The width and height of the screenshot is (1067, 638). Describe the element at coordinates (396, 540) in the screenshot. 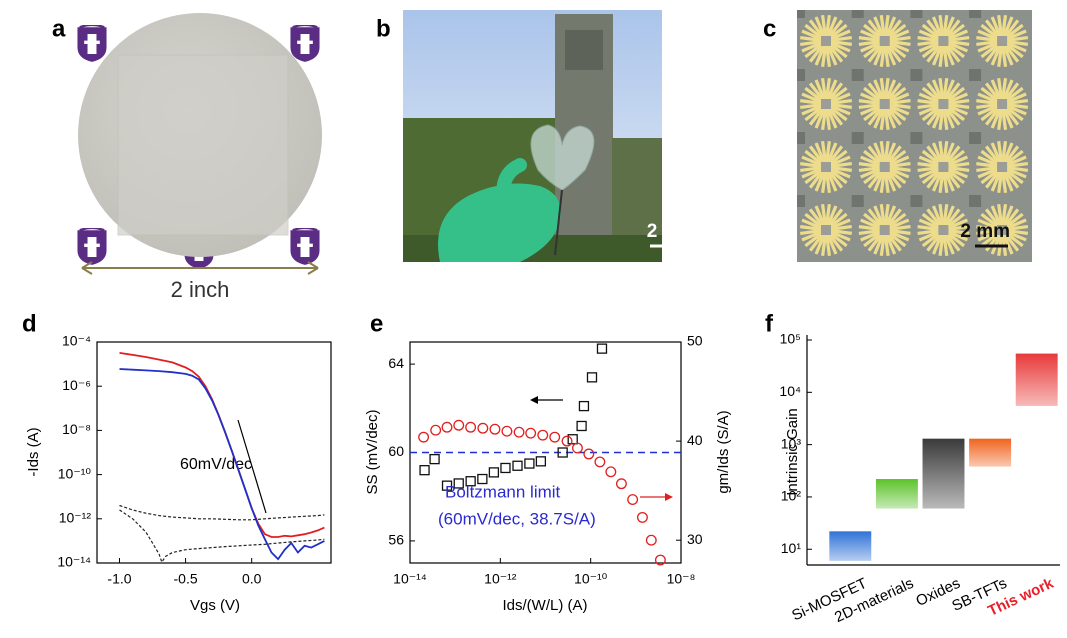

I see `y-tick-label: 56` at that location.